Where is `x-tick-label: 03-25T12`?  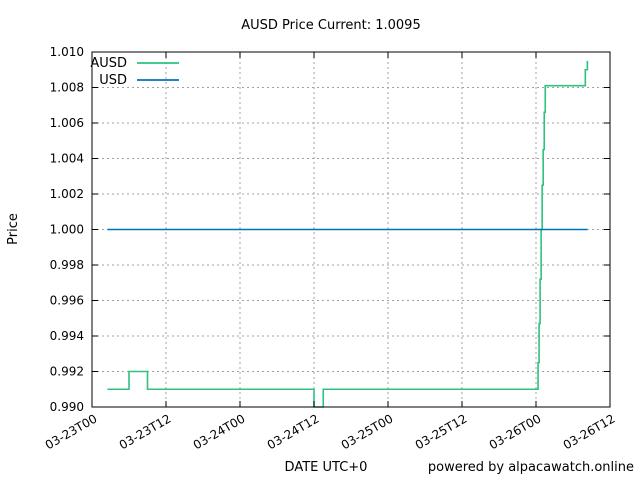
x-tick-label: 03-25T12 is located at coordinates (441, 431).